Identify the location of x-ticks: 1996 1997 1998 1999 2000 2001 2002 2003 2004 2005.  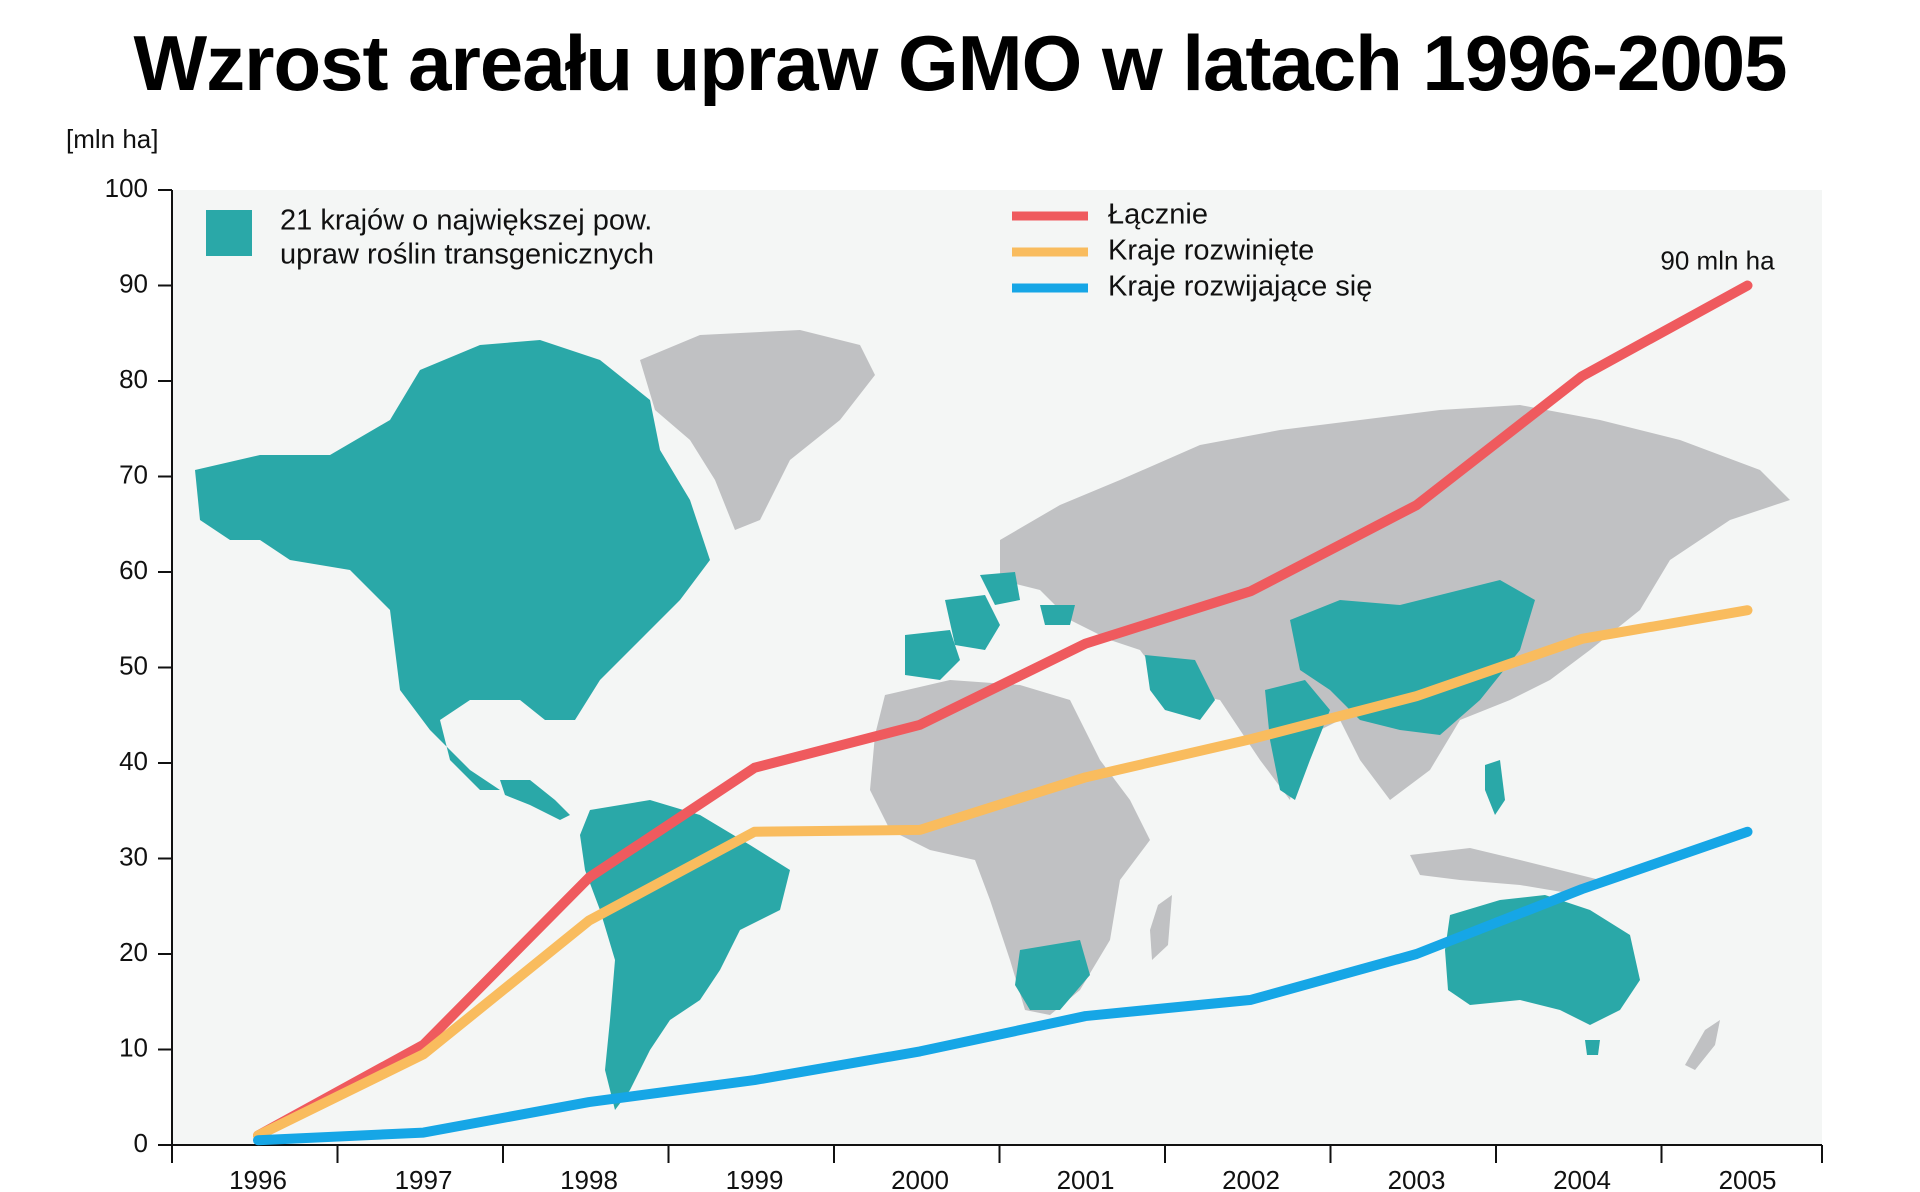
(997, 1168).